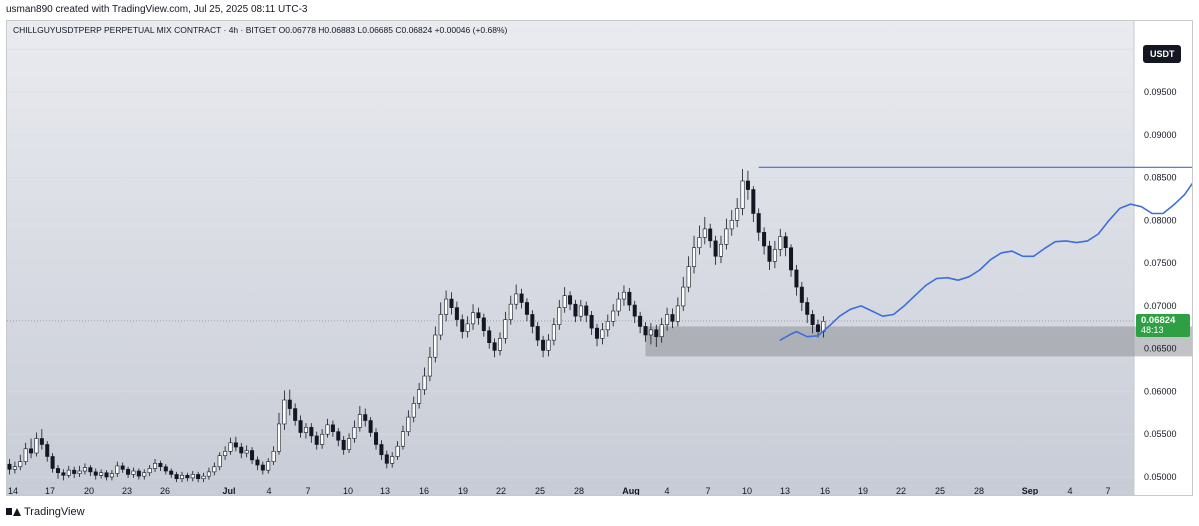 This screenshot has width=1199, height=526. What do you see at coordinates (919, 341) in the screenshot?
I see `demand-zone` at bounding box center [919, 341].